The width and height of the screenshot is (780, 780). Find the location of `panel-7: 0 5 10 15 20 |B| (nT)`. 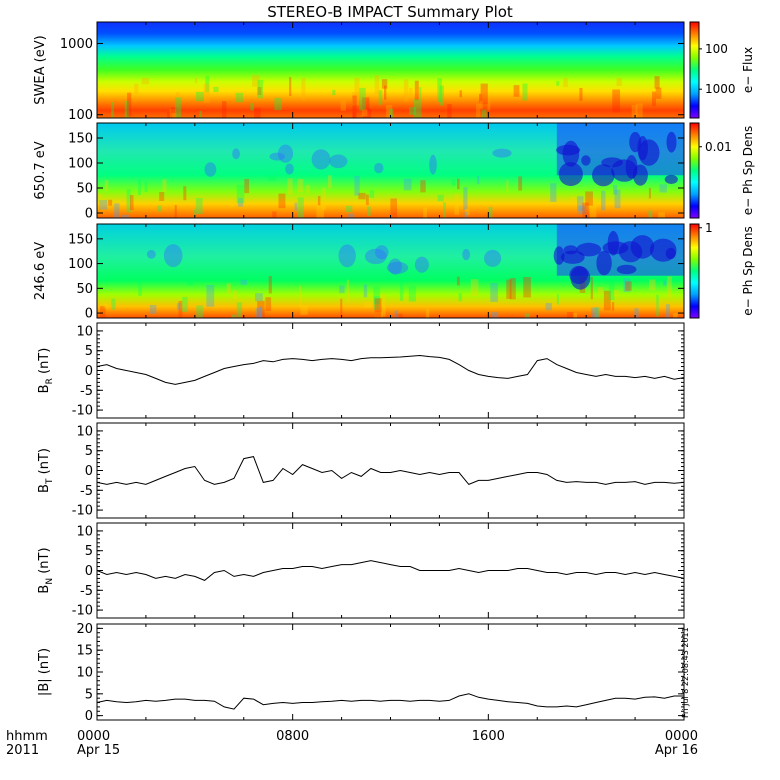

panel-7: 0 5 10 15 20 |B| (nT) is located at coordinates (361, 673).